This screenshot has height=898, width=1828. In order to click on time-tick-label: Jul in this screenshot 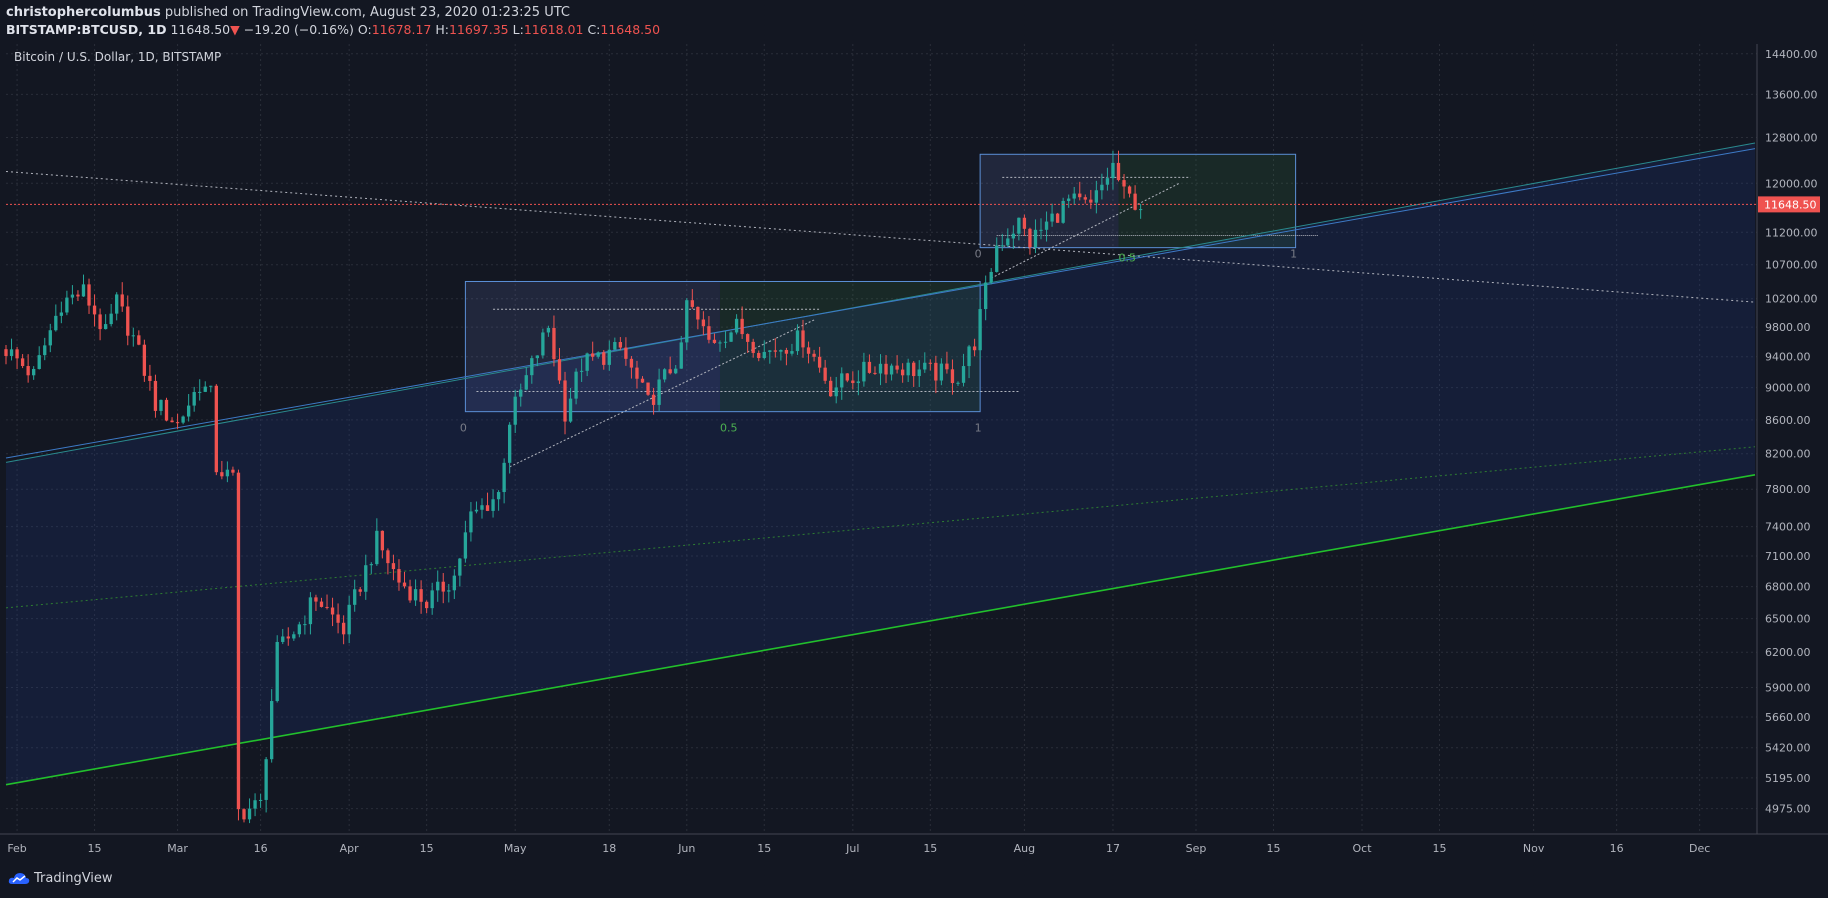, I will do `click(852, 848)`.